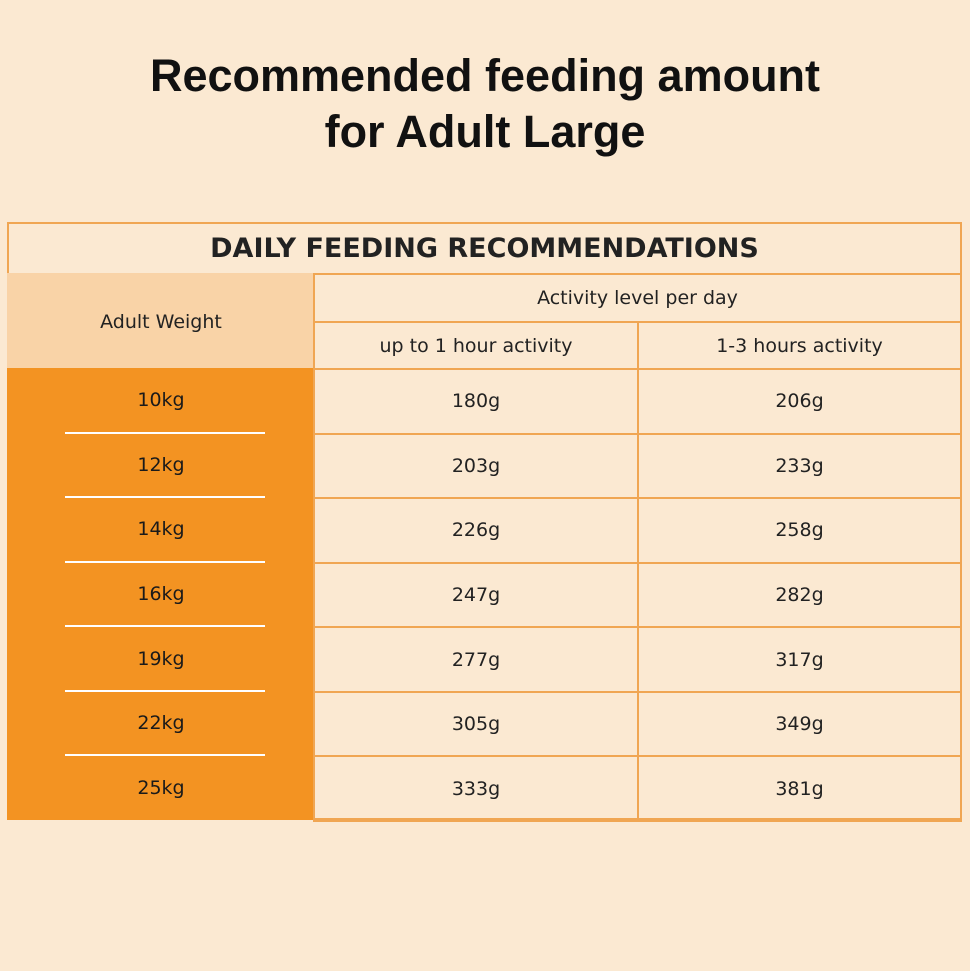 The image size is (970, 971). Describe the element at coordinates (799, 724) in the screenshot. I see `value-cell: 349g` at that location.